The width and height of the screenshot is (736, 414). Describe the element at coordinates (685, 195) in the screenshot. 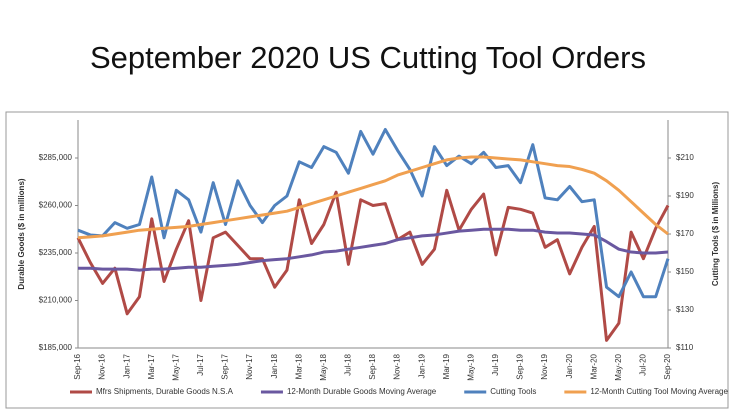

I see `y2-tick-label: $190` at that location.